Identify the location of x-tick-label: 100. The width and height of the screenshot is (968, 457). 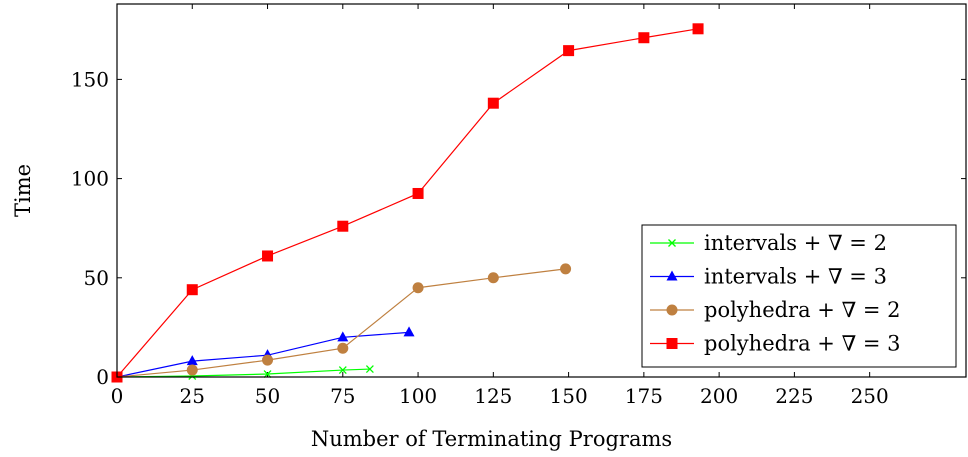
(418, 396).